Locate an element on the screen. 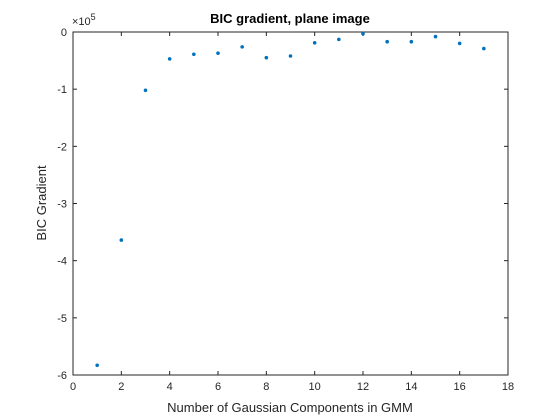 The width and height of the screenshot is (560, 420). y-axis-label: BIC Gradient is located at coordinates (41, 203).